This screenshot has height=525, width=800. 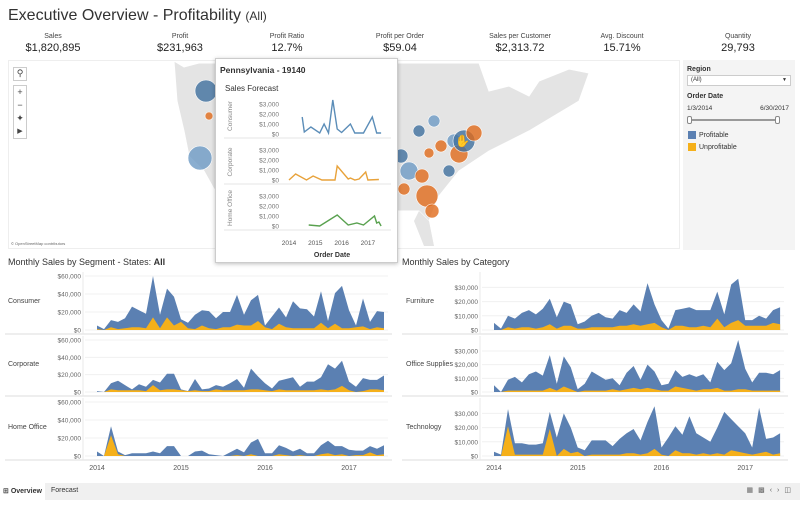 I want to click on zoom-out-icon: −, so click(x=20, y=105).